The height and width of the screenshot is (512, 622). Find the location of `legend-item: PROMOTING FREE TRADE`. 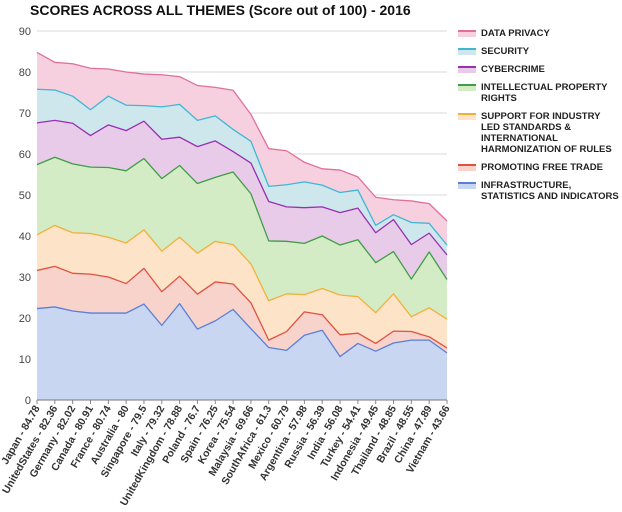

legend-item: PROMOTING FREE TRADE is located at coordinates (537, 167).